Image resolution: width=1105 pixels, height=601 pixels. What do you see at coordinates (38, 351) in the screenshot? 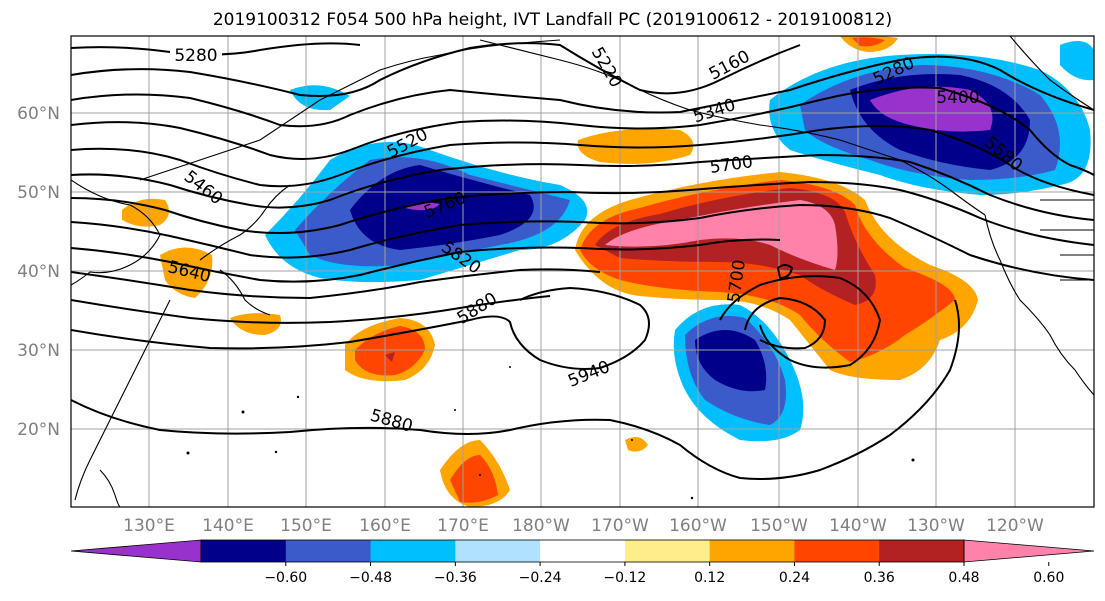
I see `lat-label-30n: 30°N` at bounding box center [38, 351].